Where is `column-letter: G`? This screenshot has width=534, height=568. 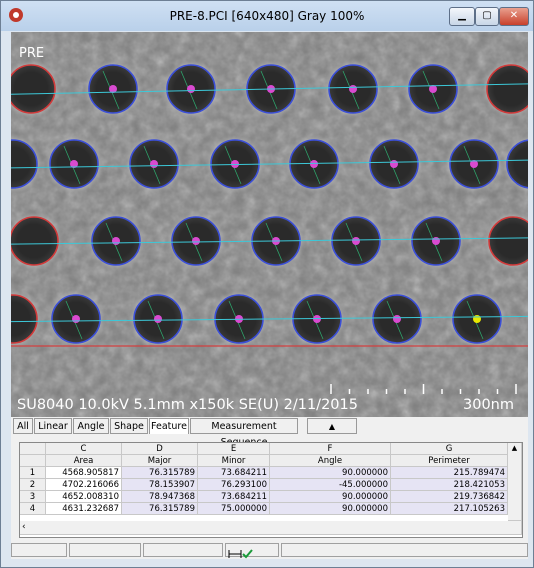
column-letter: G is located at coordinates (449, 449).